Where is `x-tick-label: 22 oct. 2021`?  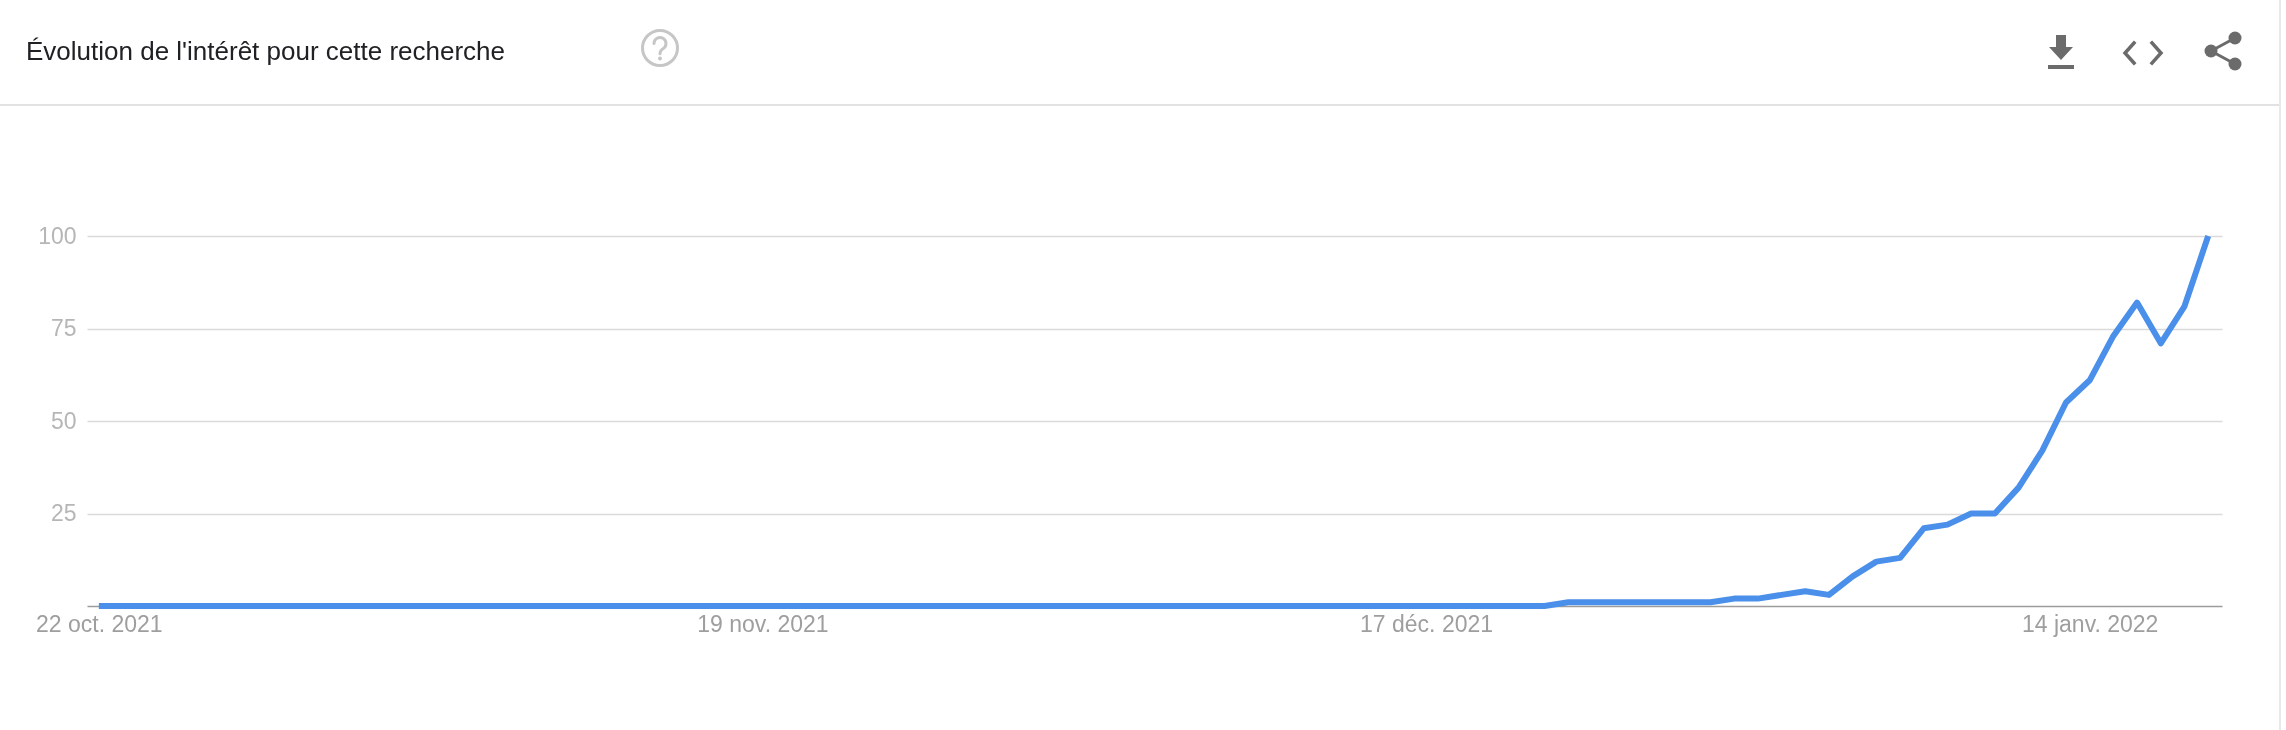
x-tick-label: 22 oct. 2021 is located at coordinates (99, 623).